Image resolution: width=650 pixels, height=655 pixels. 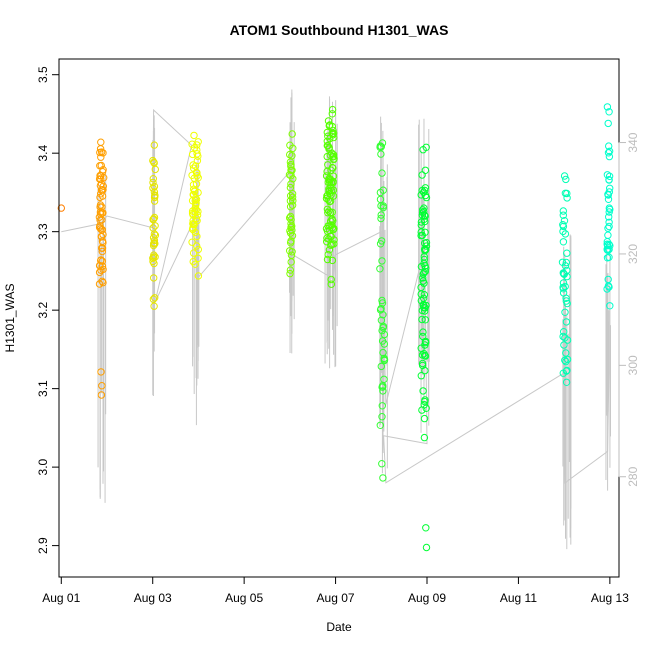 What do you see at coordinates (610, 598) in the screenshot?
I see `x-tick-label: Aug 13` at bounding box center [610, 598].